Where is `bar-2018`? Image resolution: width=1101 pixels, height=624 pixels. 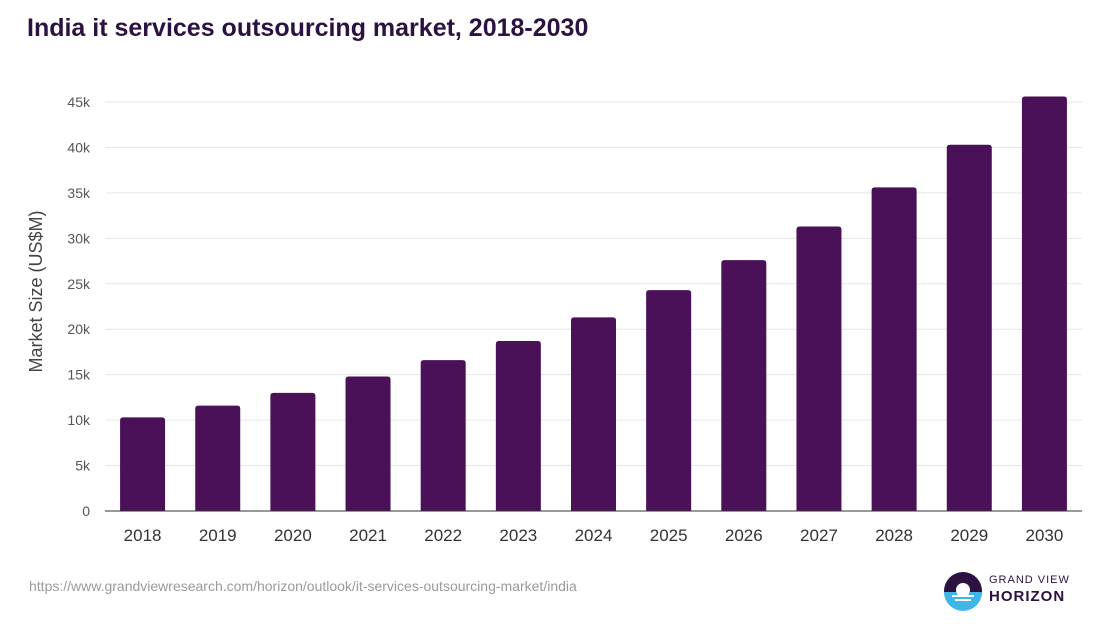 bar-2018 is located at coordinates (143, 464).